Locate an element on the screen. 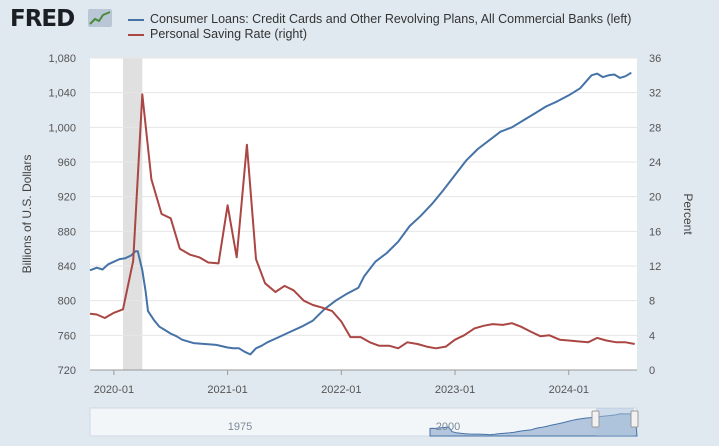  y-right-tick-label: 24 is located at coordinates (655, 163).